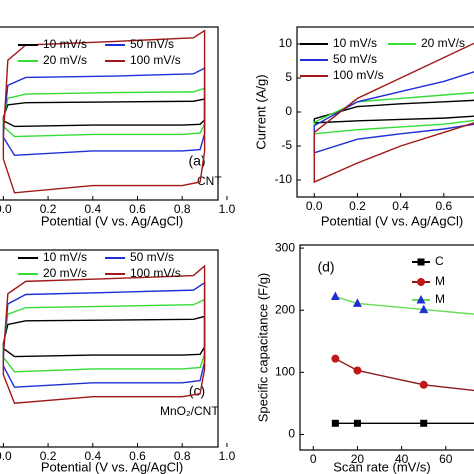  I want to click on legend-label: C, so click(439, 261).